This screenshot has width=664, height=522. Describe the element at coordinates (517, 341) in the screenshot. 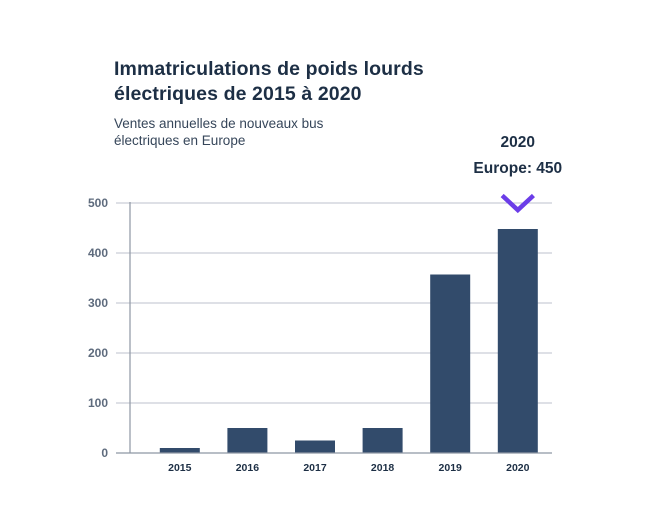

I see `bar-2020` at that location.